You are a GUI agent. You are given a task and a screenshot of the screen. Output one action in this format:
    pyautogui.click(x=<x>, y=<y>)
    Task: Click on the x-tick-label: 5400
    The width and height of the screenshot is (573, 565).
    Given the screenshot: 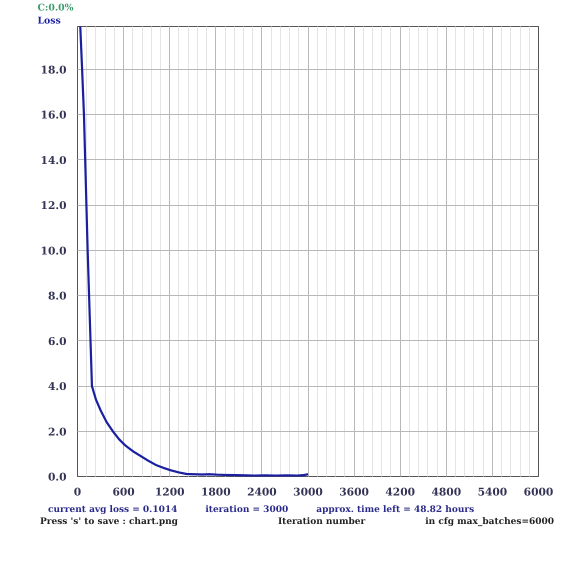 What is the action you would take?
    pyautogui.click(x=493, y=492)
    